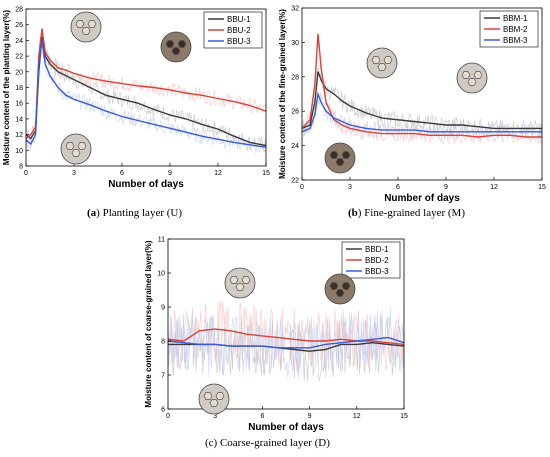 This screenshot has height=457, width=550. I want to click on y-tick-label: 24, so click(19, 41).